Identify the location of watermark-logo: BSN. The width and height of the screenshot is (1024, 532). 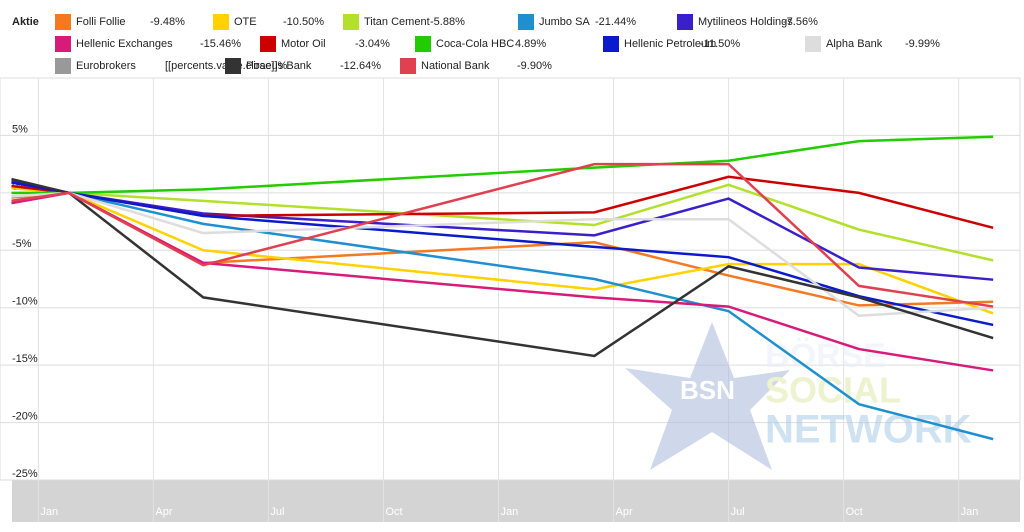
(707, 390).